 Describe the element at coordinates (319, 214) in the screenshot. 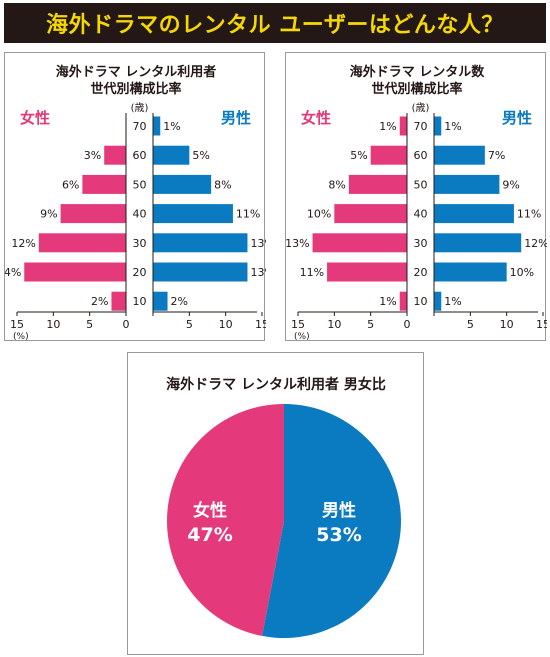

I see `rentals-pyramid-female-value-label: 10%` at that location.